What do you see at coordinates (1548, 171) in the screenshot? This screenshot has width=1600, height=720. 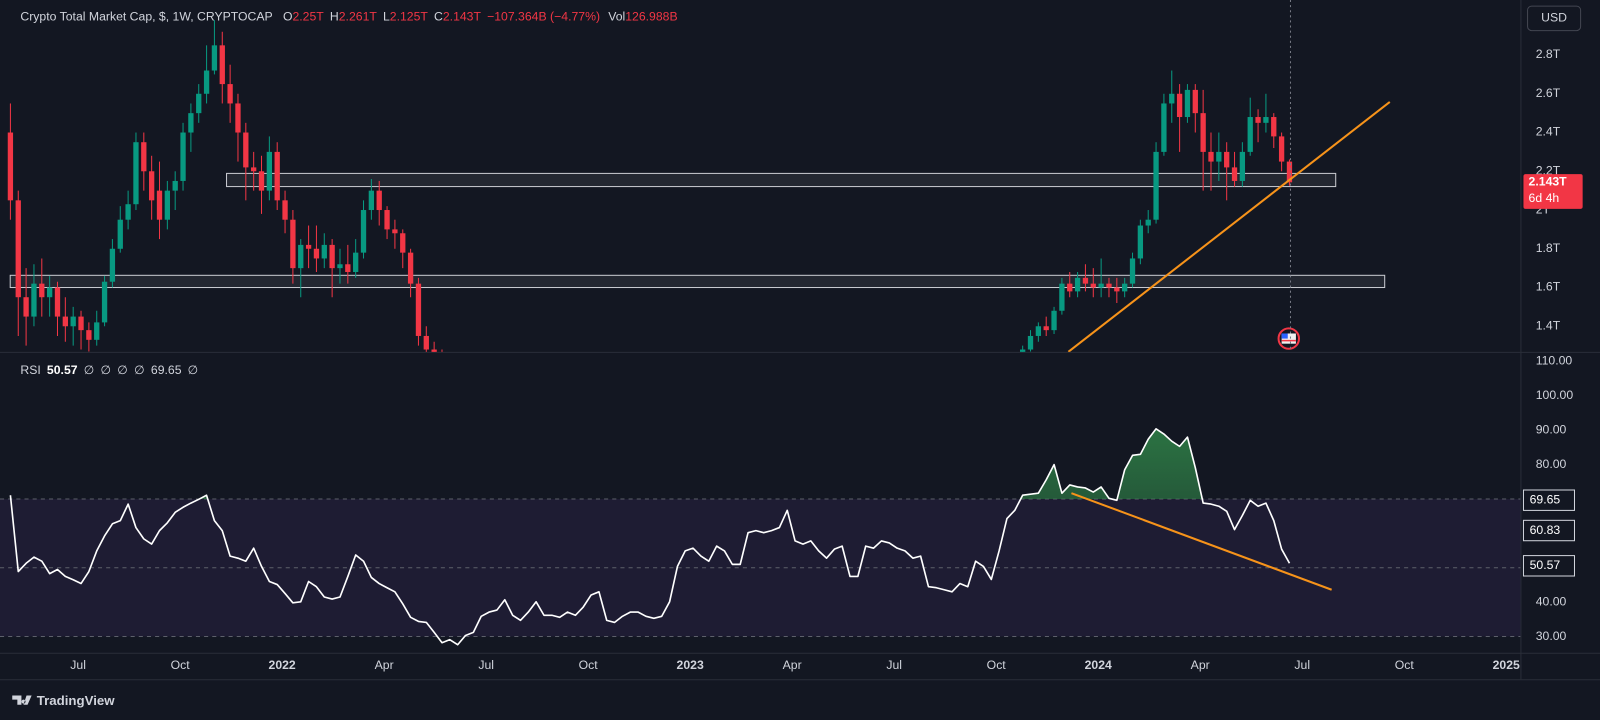 I see `price-tick-label: 2.2T` at bounding box center [1548, 171].